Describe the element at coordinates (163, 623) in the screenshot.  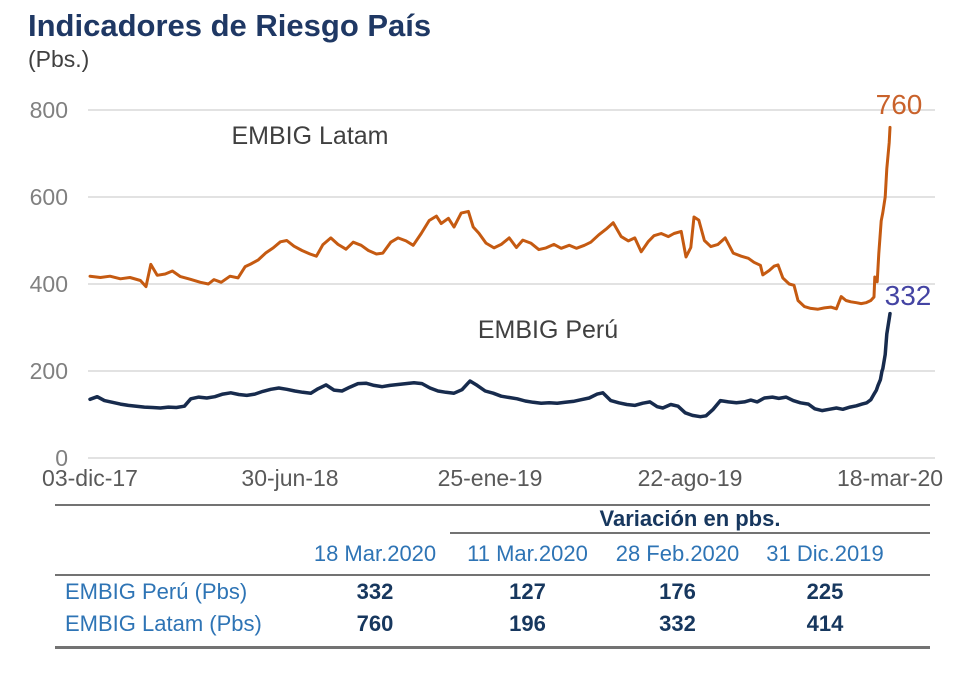
I see `row-label-embig-latam: EMBIG Latam (Pbs)` at that location.